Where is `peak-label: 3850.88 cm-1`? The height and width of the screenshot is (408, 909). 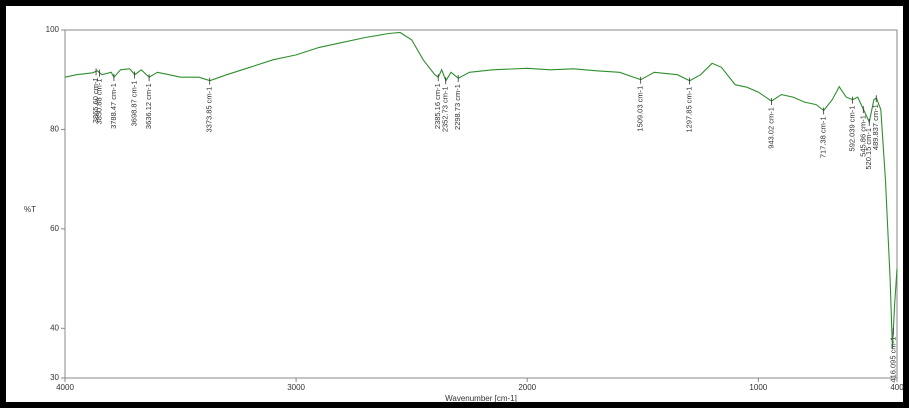
peak-label: 3850.88 cm-1 is located at coordinates (98, 102).